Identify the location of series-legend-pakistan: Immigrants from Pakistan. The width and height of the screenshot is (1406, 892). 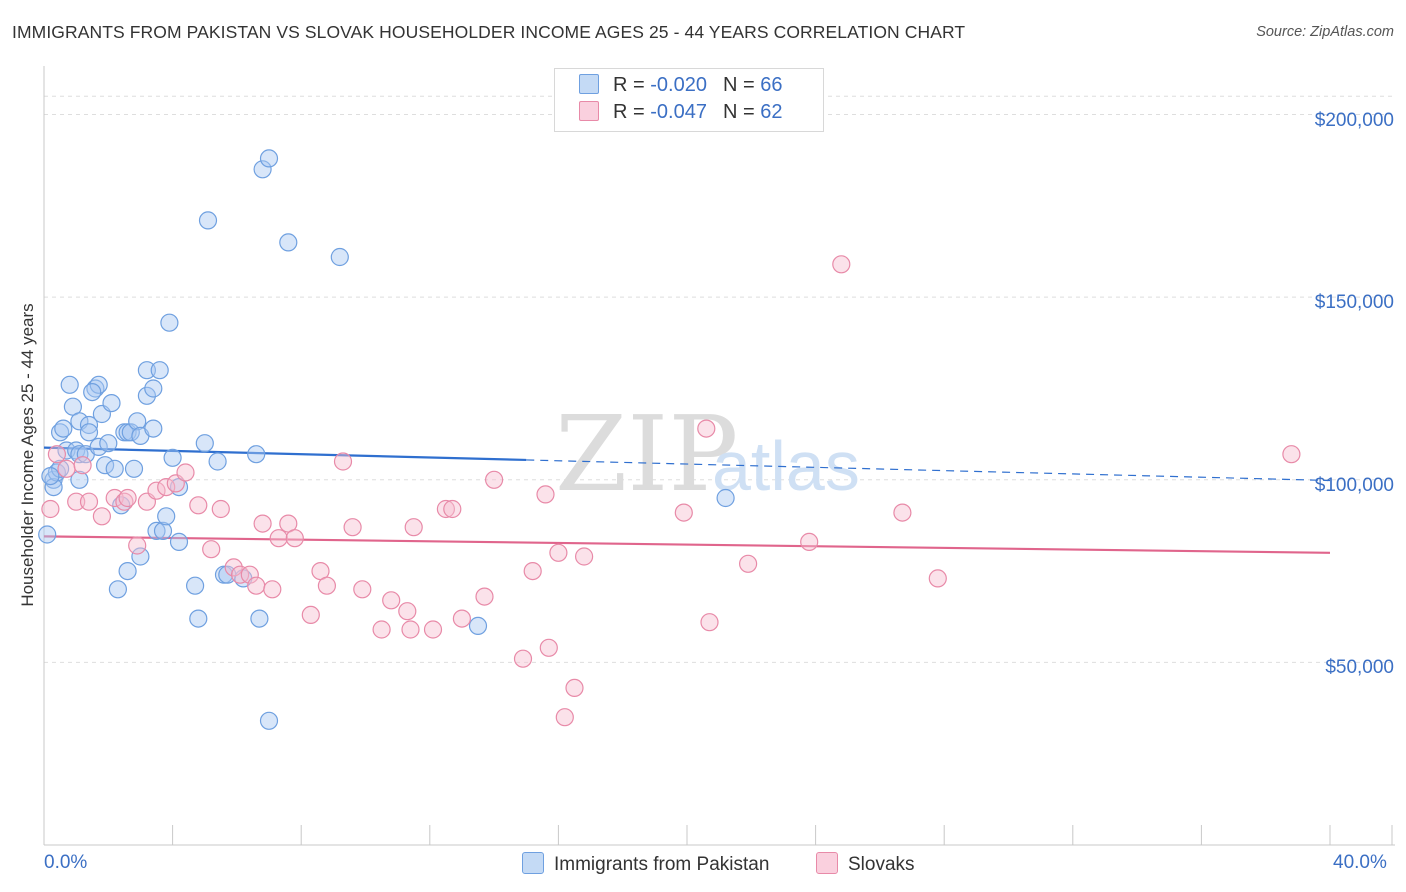
(645, 864).